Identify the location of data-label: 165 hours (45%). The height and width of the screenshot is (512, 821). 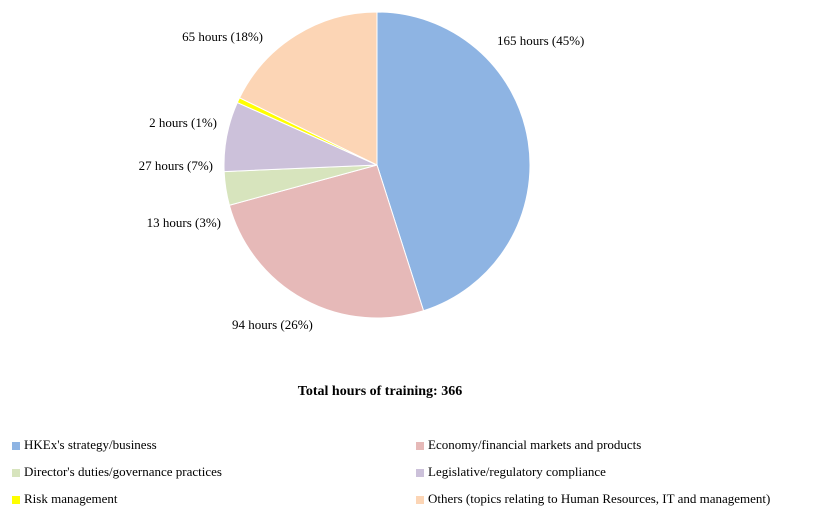
(540, 40).